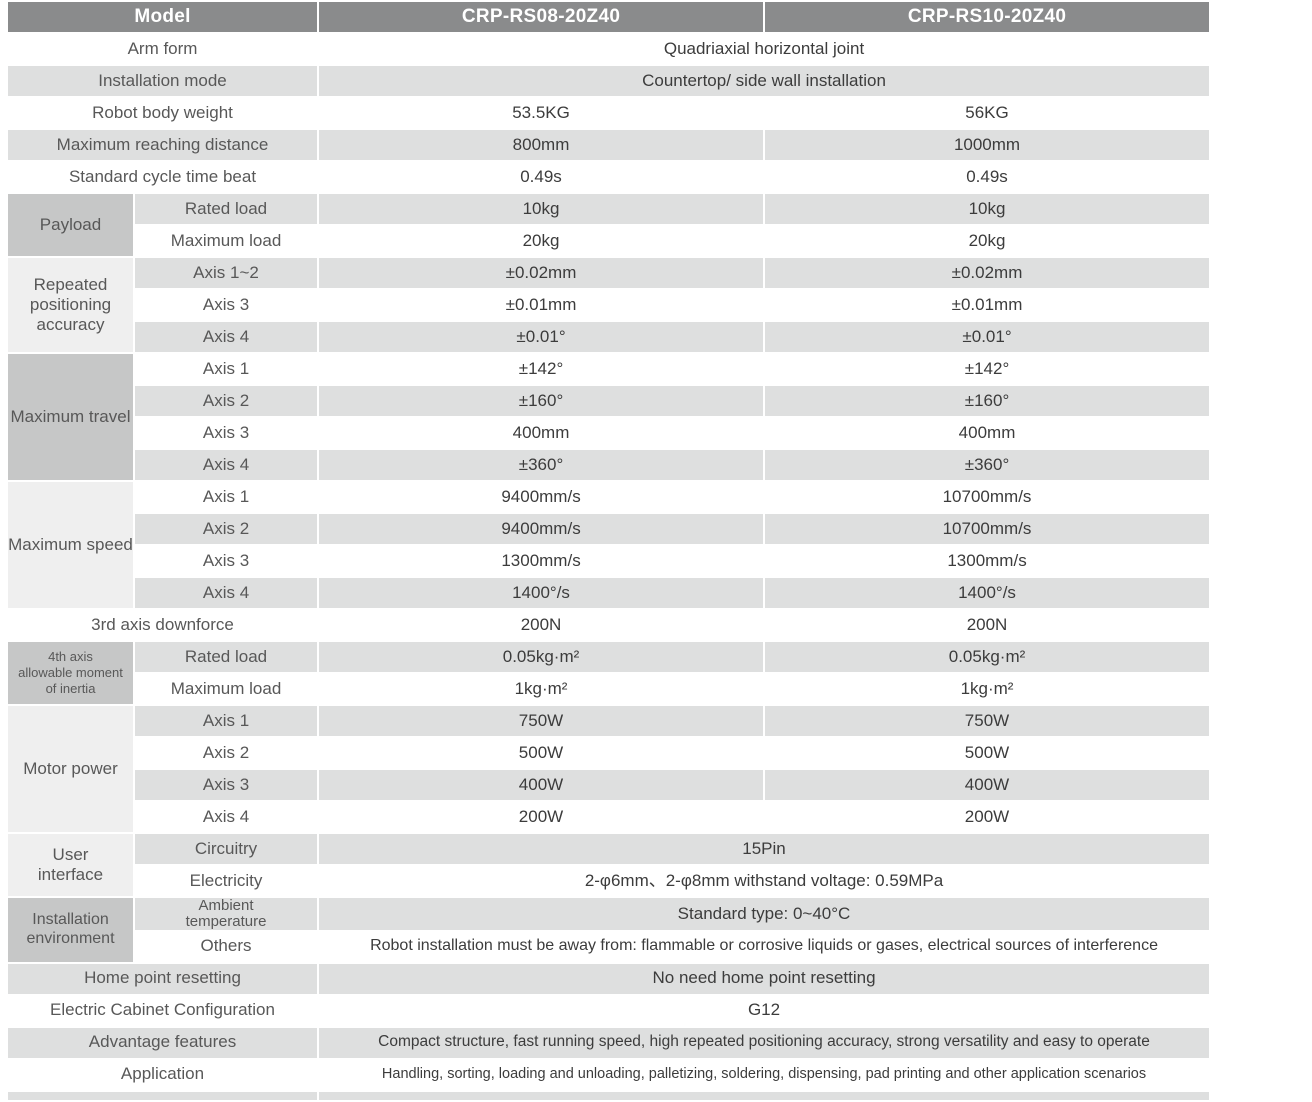  I want to click on circuitry-value: 15Pin, so click(764, 849).